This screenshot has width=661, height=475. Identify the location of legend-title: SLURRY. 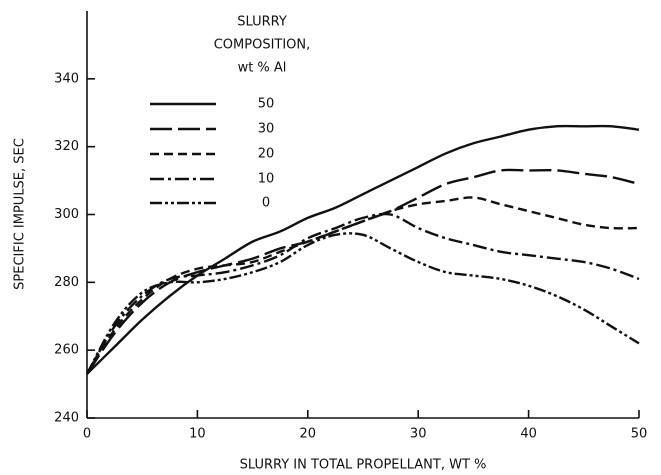
(262, 22).